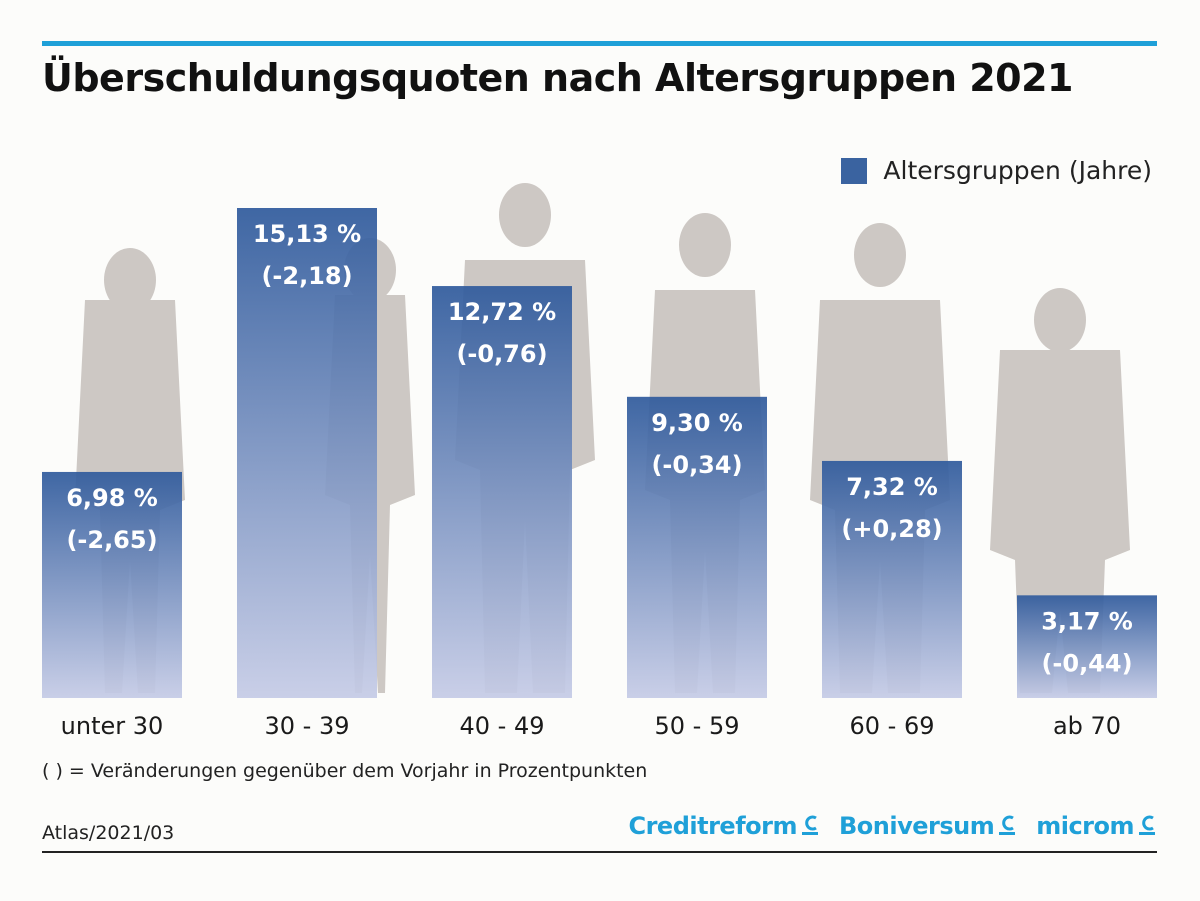 The image size is (1200, 901). Describe the element at coordinates (599, 852) in the screenshot. I see `bottom-rule` at that location.